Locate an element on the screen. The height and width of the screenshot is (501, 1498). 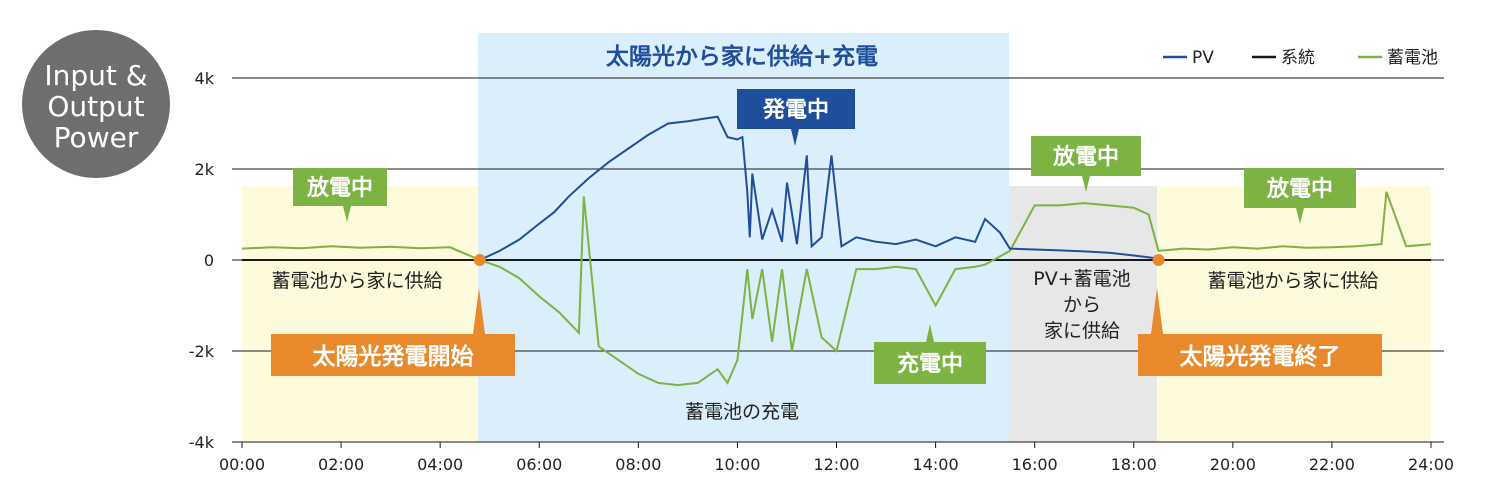
corner-badge-line3: Power is located at coordinates (96, 137).